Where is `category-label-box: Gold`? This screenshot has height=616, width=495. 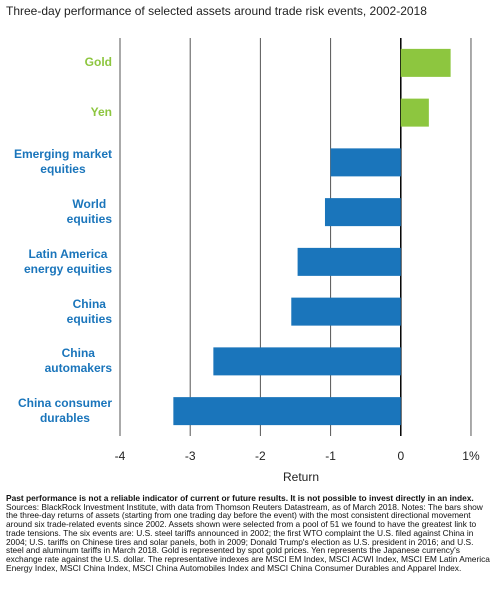 category-label-box: Gold is located at coordinates (56, 63).